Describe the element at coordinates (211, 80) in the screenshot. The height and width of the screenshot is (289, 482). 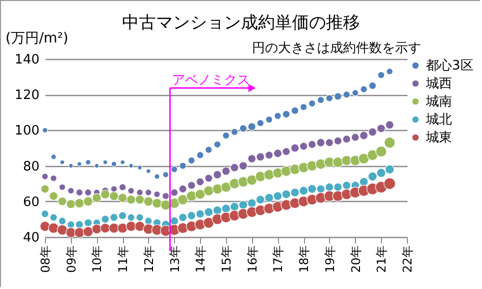
I see `ref-line-label: アベノミクス` at that location.